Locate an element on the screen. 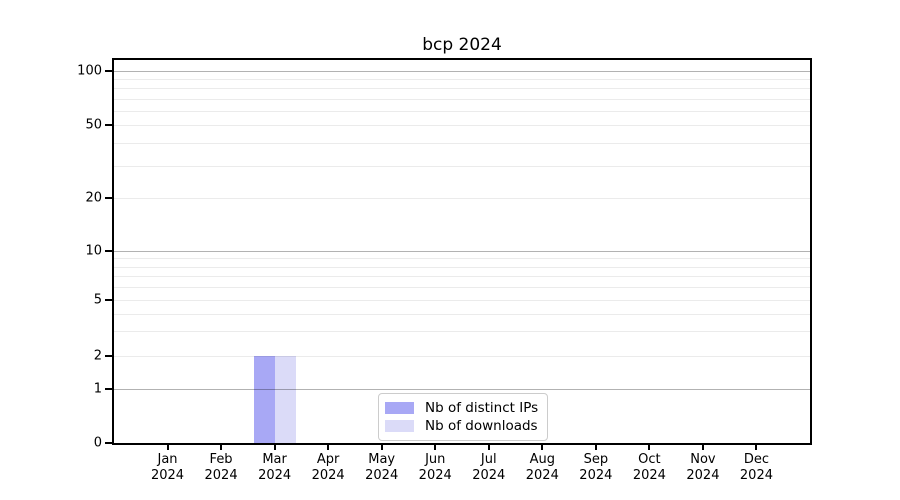  x-tick-month: Oct is located at coordinates (649, 459).